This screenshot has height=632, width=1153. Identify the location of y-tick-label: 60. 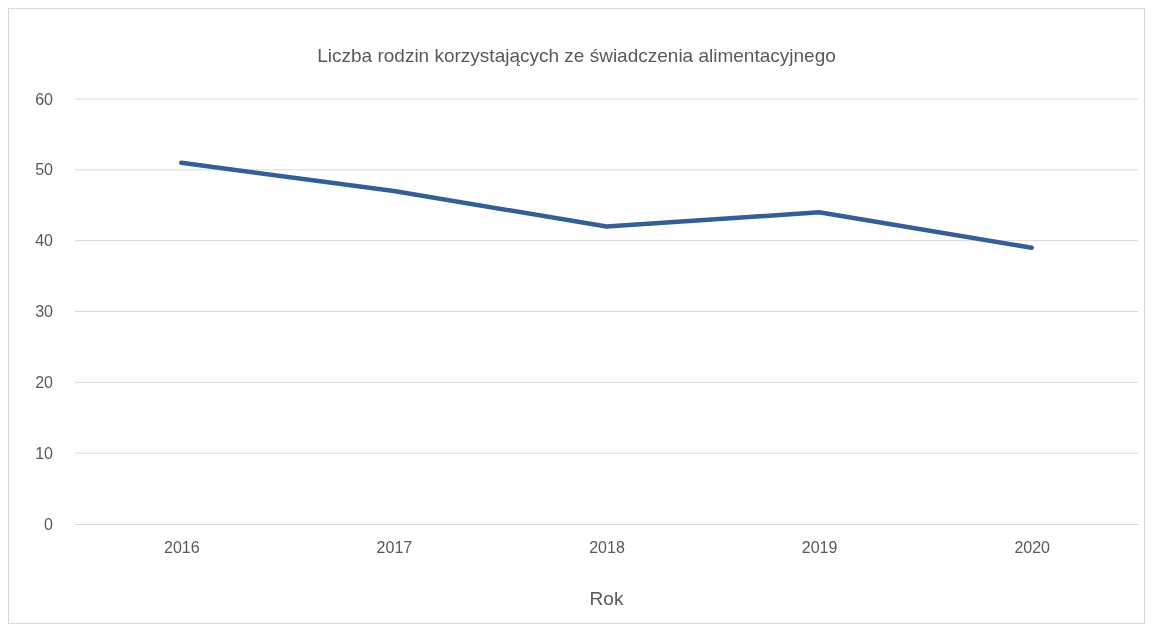
(44, 99).